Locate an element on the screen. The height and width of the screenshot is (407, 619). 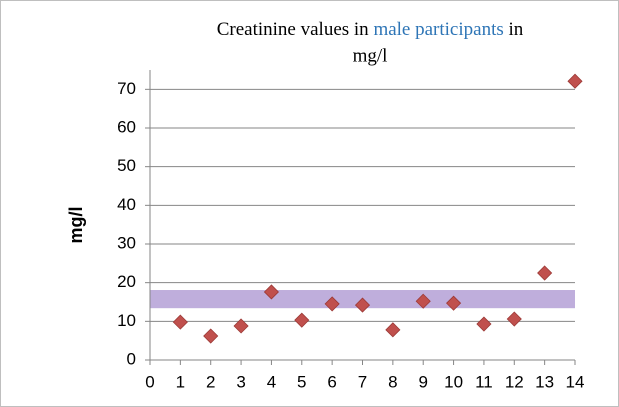
x-tick-label: 2 is located at coordinates (210, 381).